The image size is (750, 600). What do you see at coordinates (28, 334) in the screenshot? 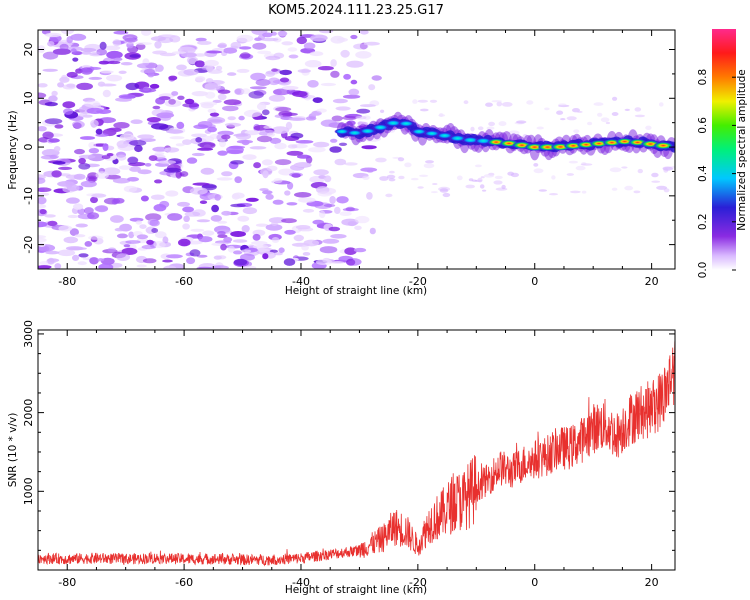
I see `y-tick-label: 3000` at bounding box center [28, 334].